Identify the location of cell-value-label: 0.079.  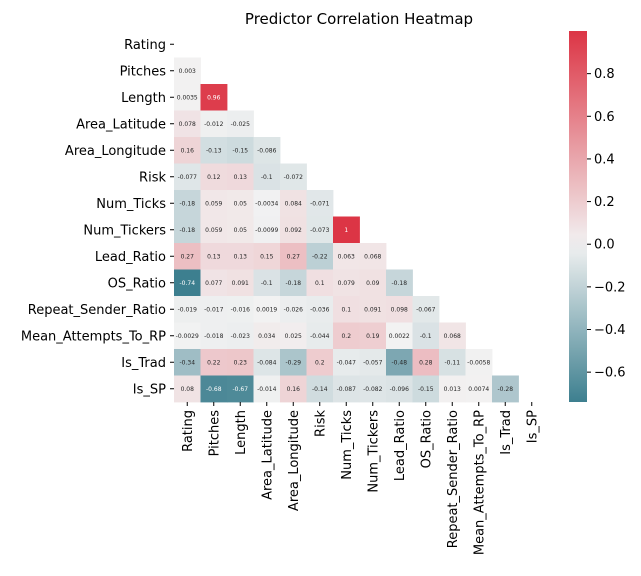
(346, 283).